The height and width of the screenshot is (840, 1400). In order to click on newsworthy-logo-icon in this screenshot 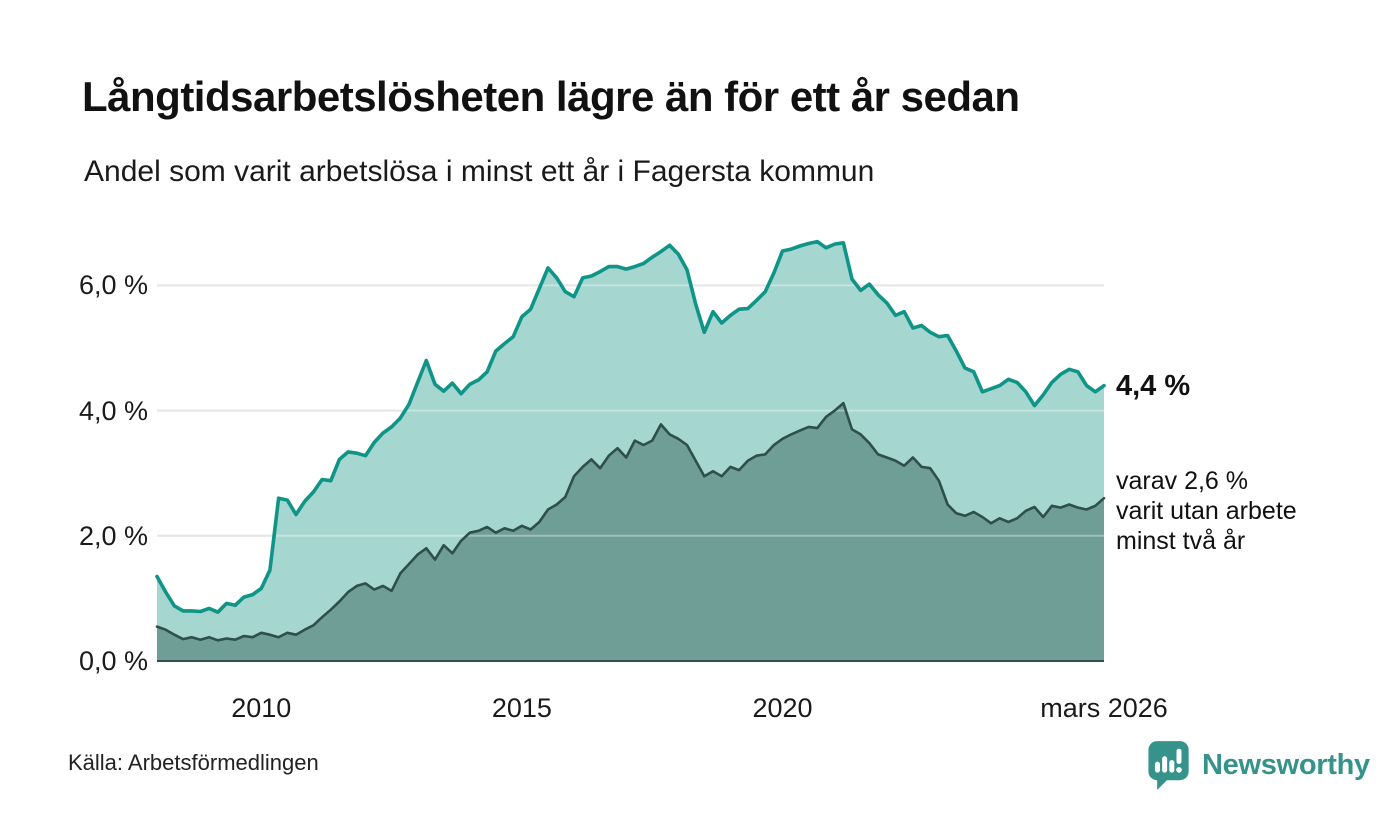, I will do `click(1168, 765)`.